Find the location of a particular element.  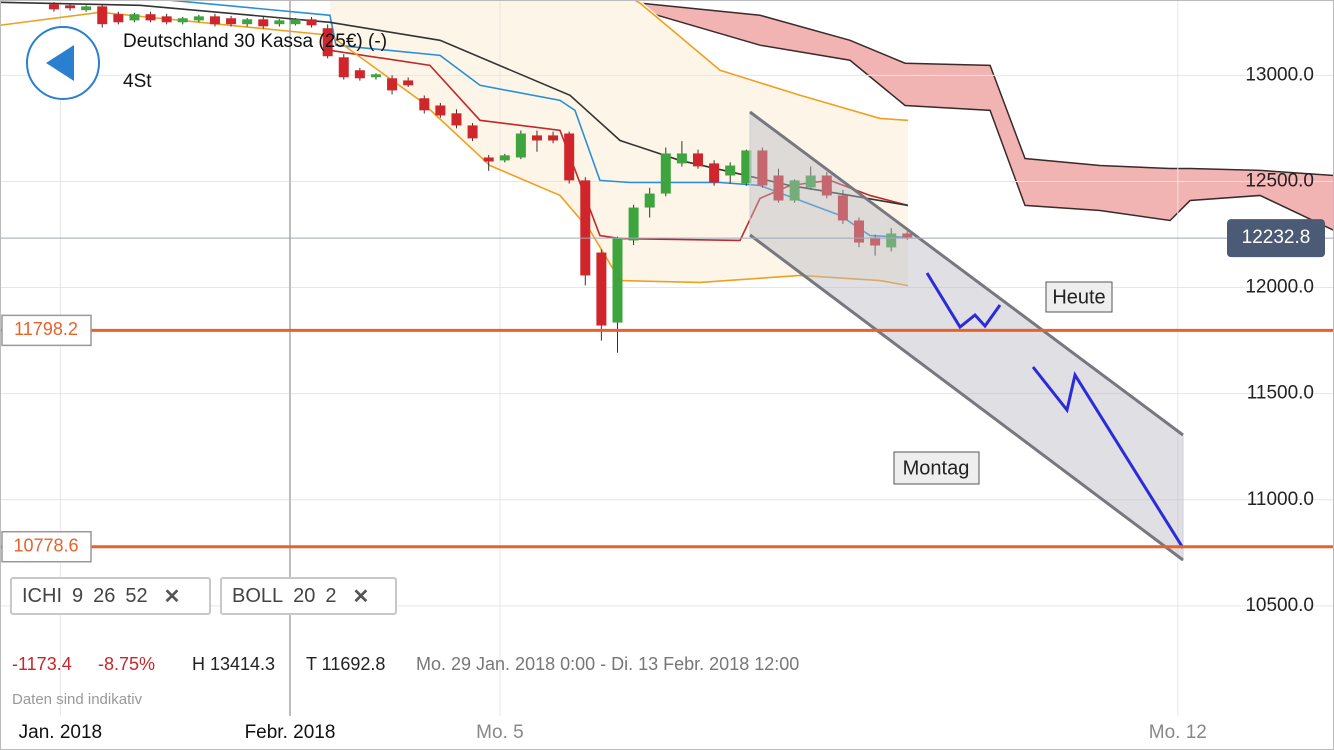

high: H 13414.3 is located at coordinates (234, 664).